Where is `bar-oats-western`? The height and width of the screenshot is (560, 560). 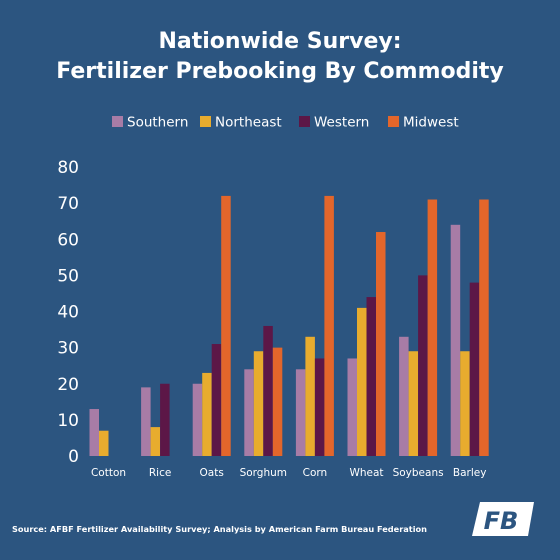 bar-oats-western is located at coordinates (216, 400).